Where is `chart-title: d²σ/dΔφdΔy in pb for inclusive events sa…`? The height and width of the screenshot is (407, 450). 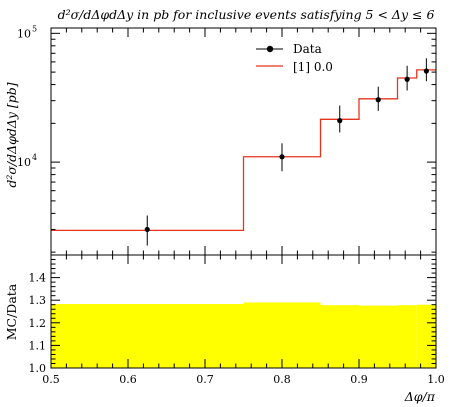 chart-title: d²σ/dΔφdΔy in pb for inclusive events sa… is located at coordinates (246, 14).